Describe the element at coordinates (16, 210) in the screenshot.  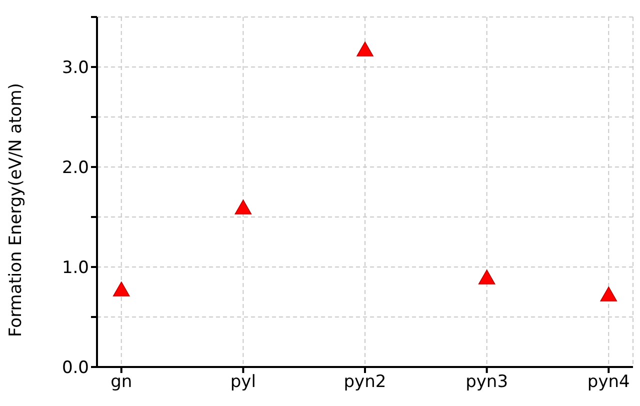
I see `y-axis-title: Formation Energy(eV/N atom)` at that location.